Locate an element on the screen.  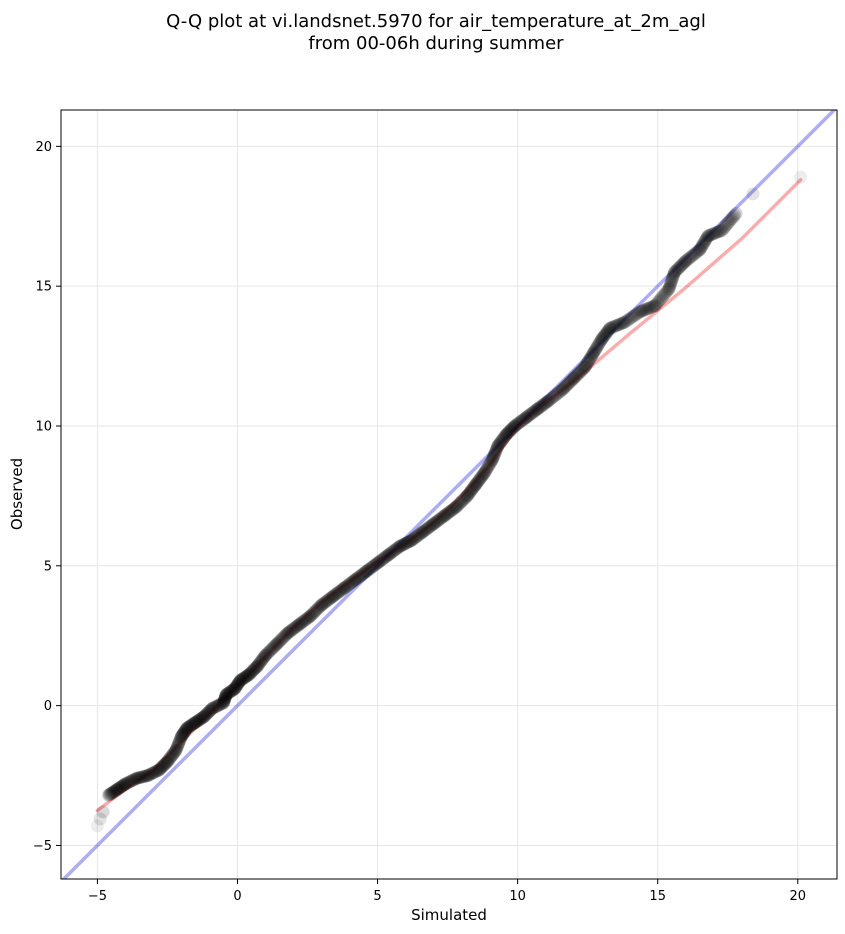
x-tick-label: 5 is located at coordinates (377, 896).